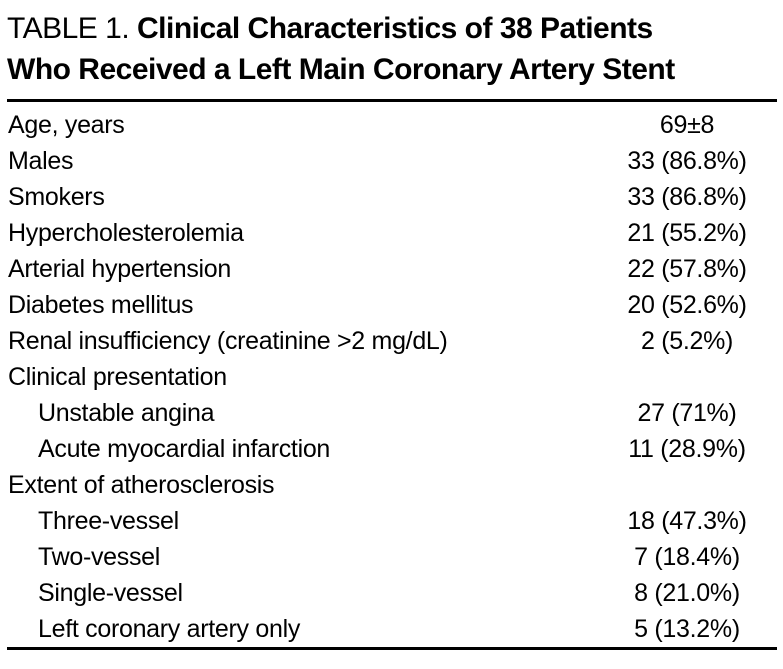 The image size is (783, 669). What do you see at coordinates (687, 304) in the screenshot?
I see `row-value: 20 (52.6%)` at bounding box center [687, 304].